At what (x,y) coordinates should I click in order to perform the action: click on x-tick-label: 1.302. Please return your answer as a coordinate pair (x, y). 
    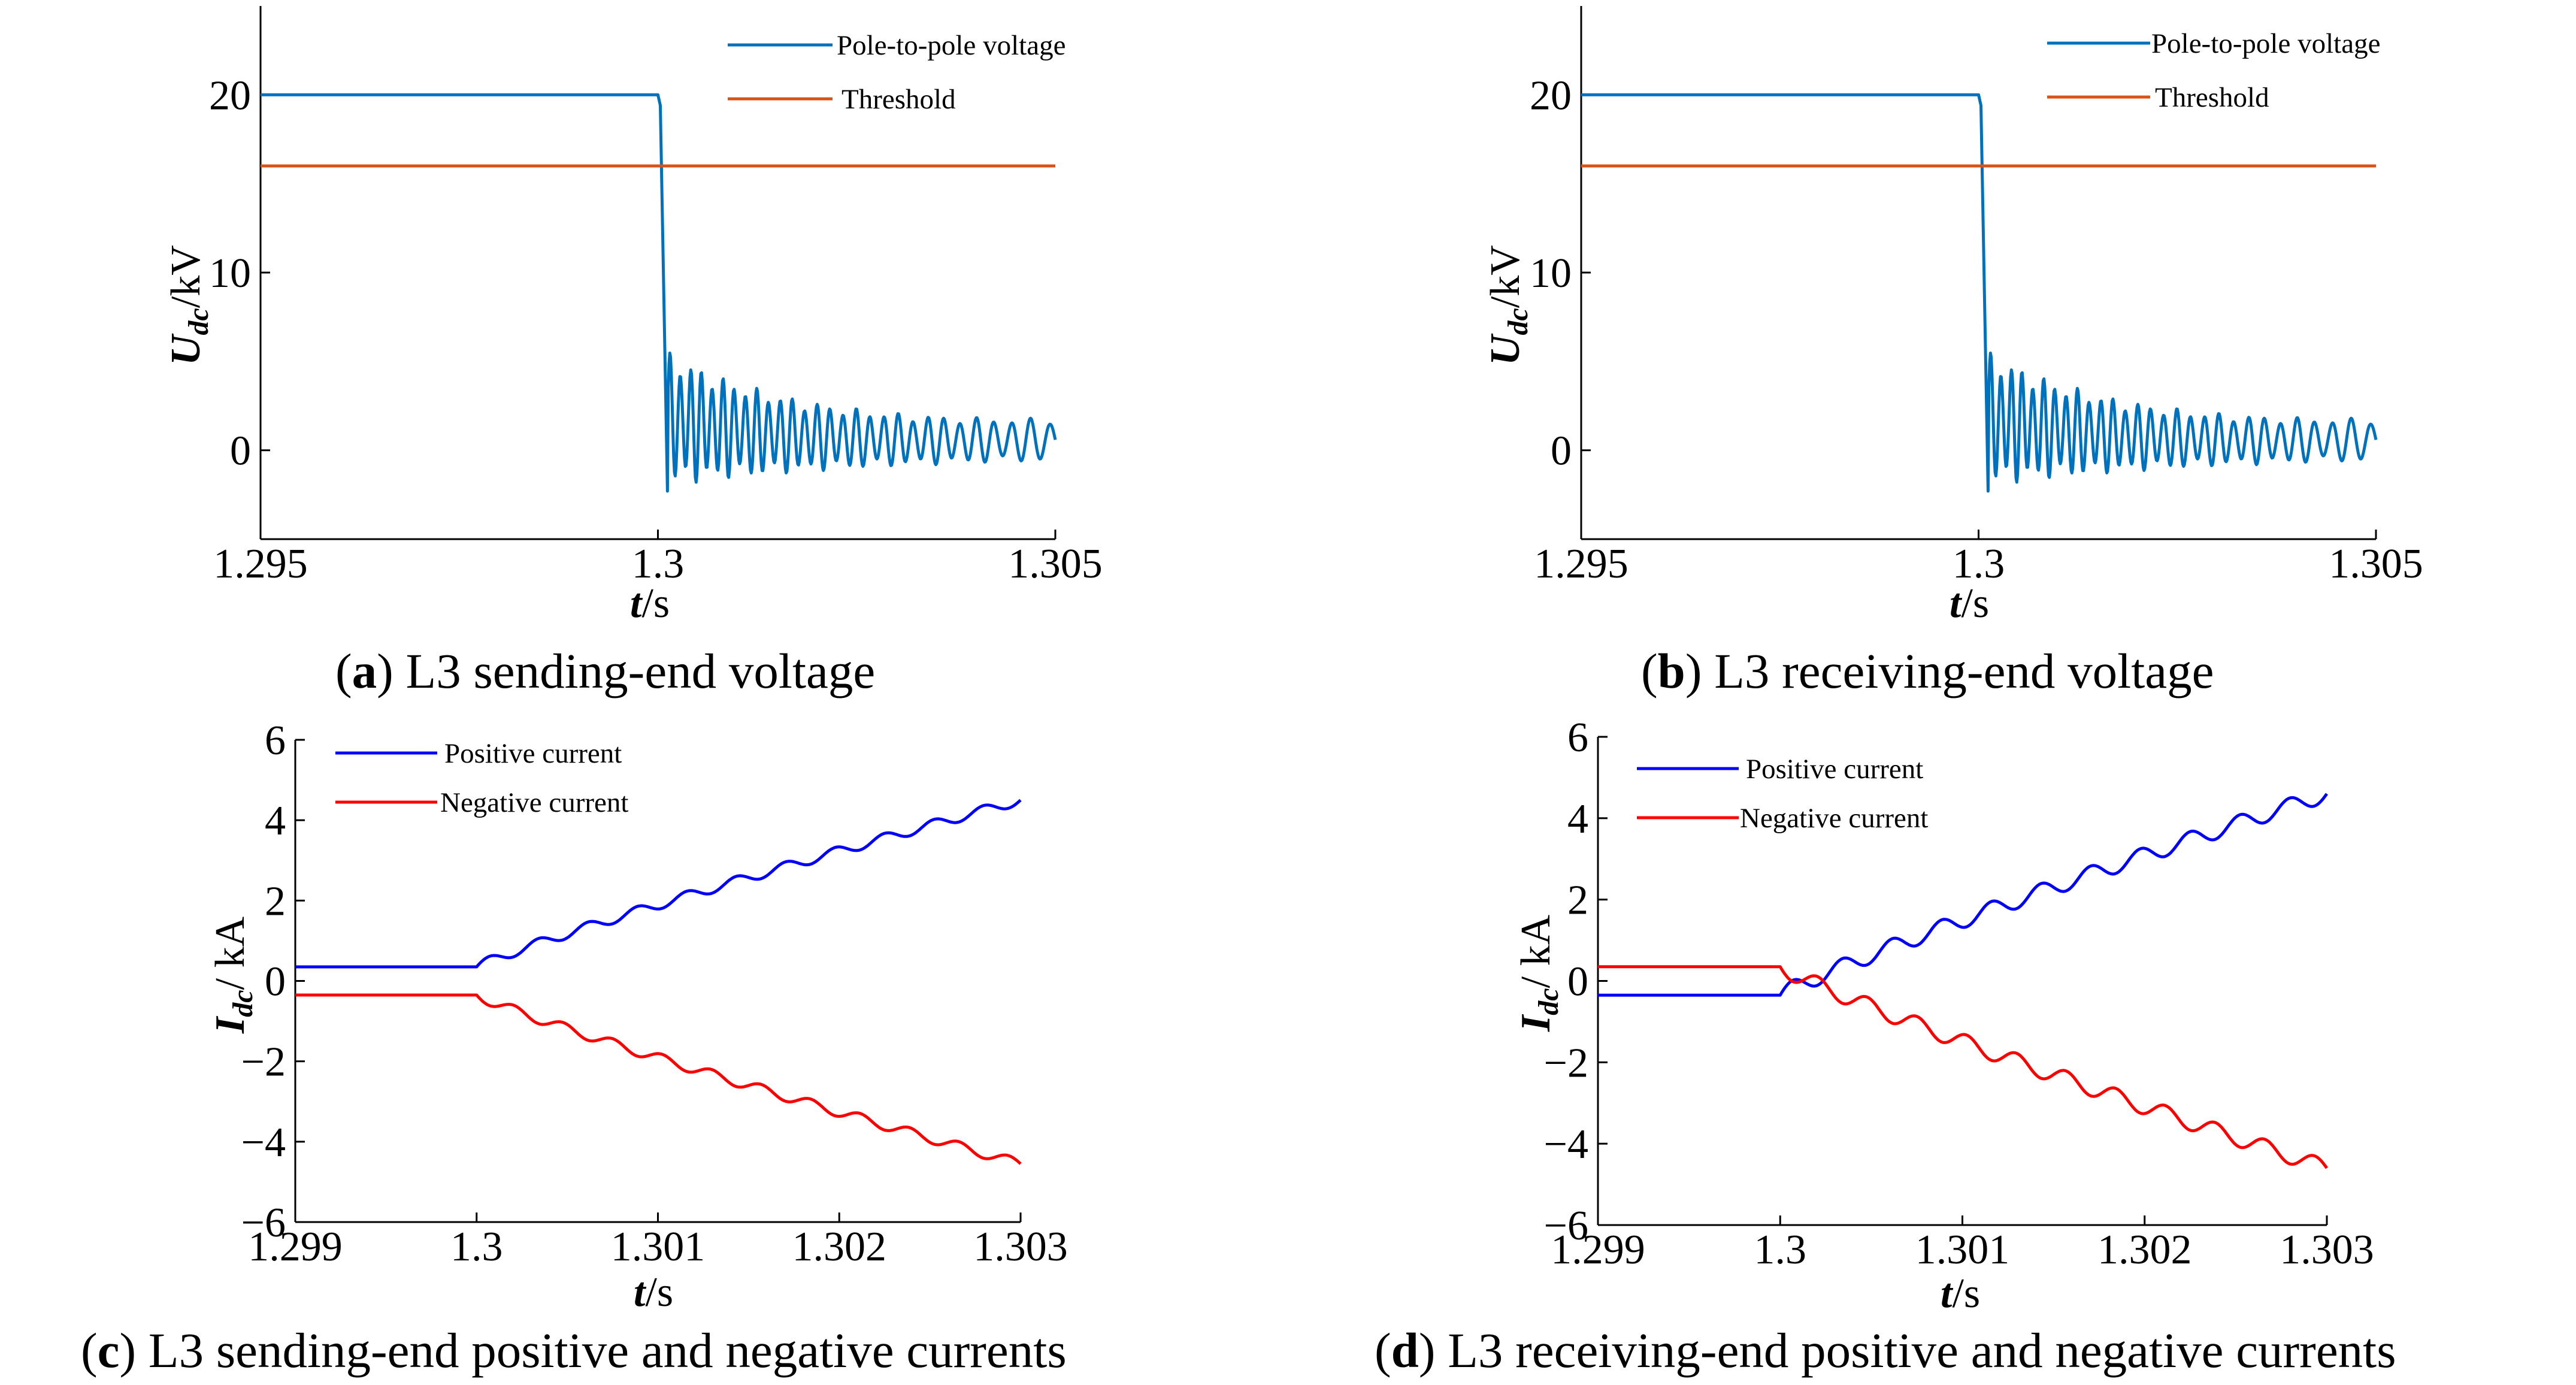
    Looking at the image, I should click on (839, 1247).